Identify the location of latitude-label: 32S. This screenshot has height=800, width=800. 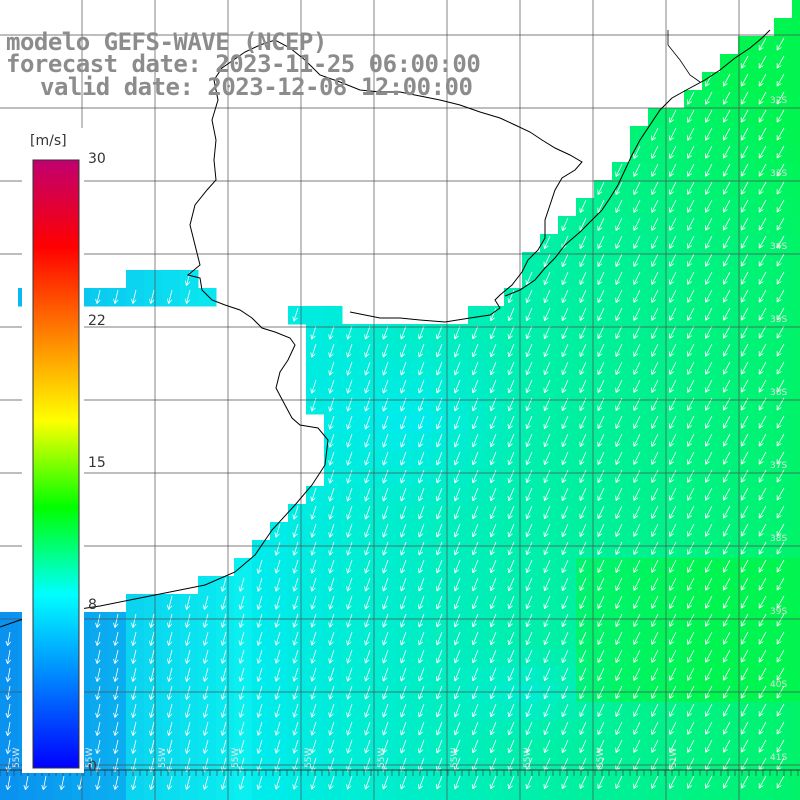
(779, 101).